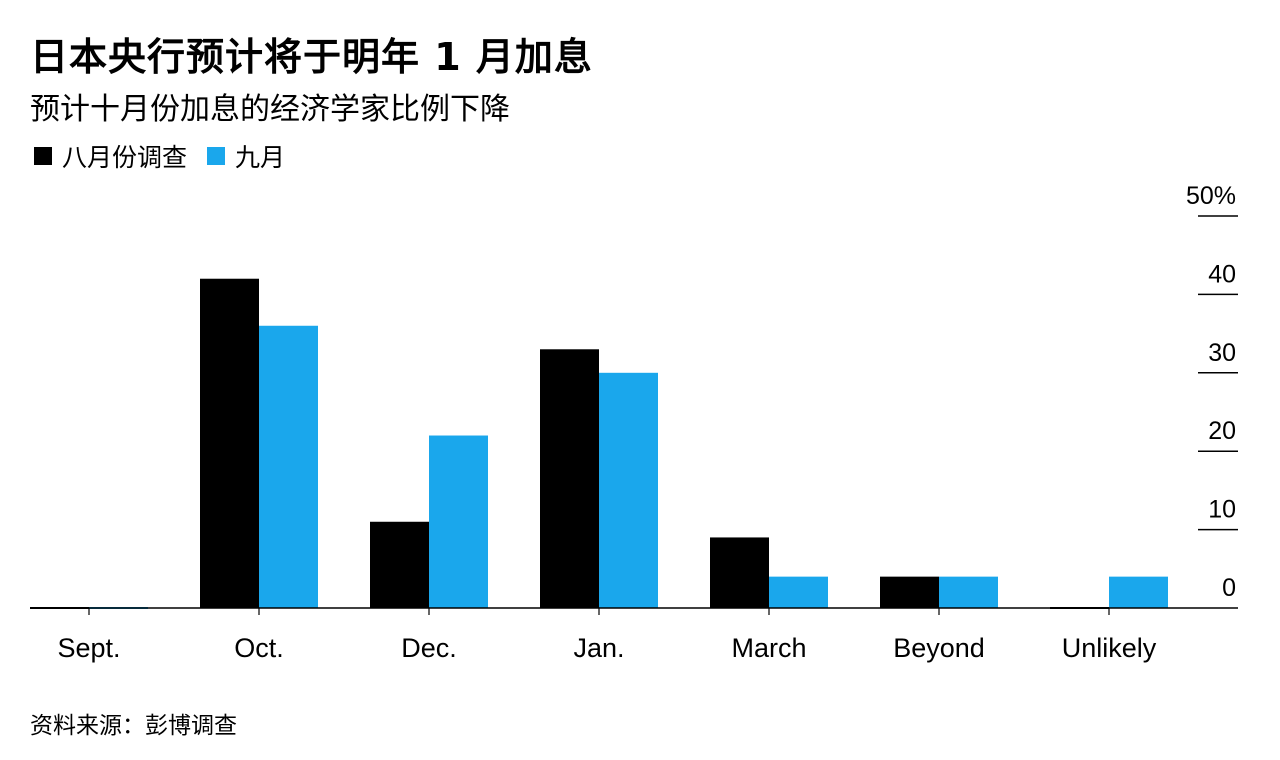 The image size is (1280, 760). I want to click on legend-item-september: 九月, so click(246, 156).